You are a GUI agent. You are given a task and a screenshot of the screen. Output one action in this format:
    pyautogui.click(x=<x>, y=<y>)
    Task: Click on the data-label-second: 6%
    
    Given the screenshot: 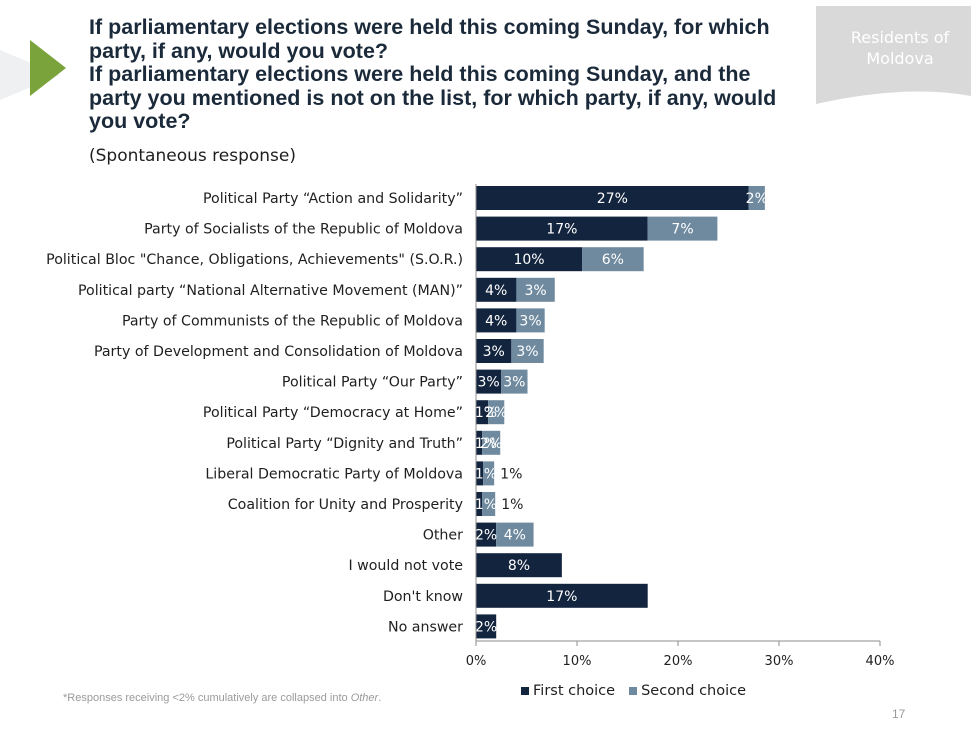 What is the action you would take?
    pyautogui.click(x=613, y=260)
    